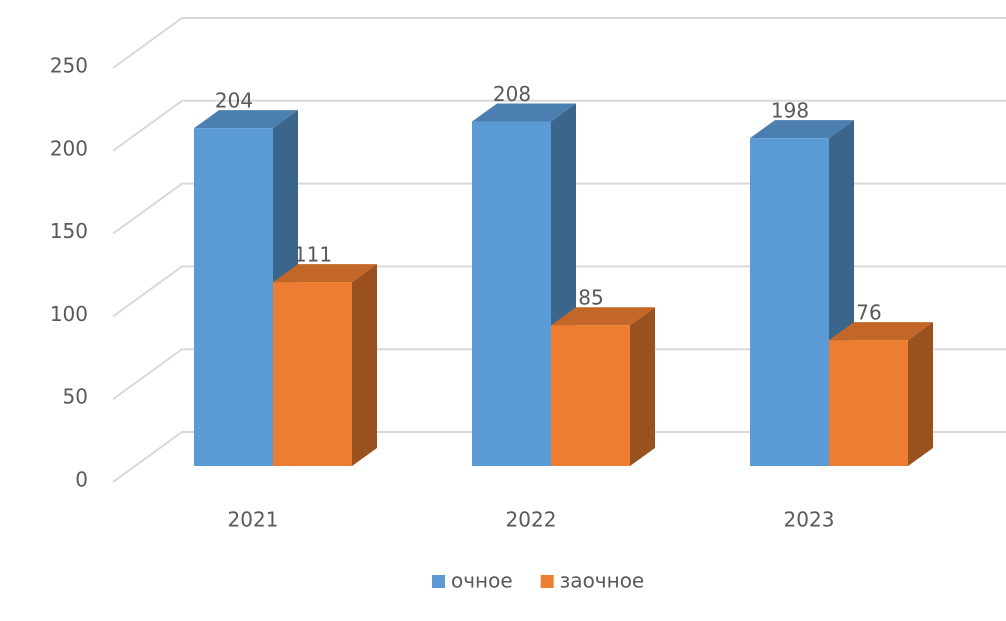 The image size is (1006, 621). Describe the element at coordinates (69, 231) in the screenshot. I see `y-tick-label: 150` at that location.